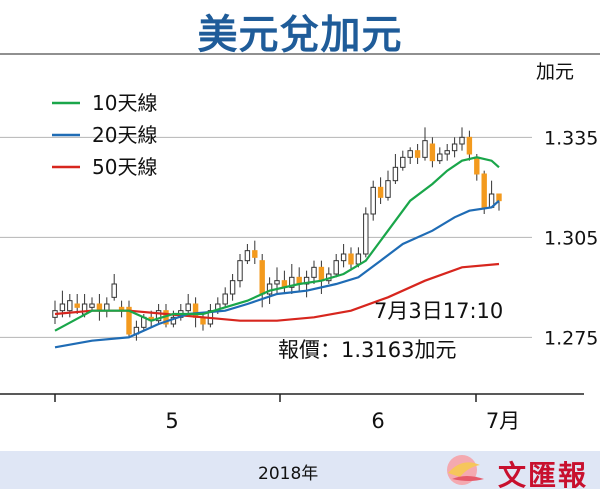 The height and width of the screenshot is (494, 600). Describe the element at coordinates (124, 167) in the screenshot. I see `legend-label: 50天線` at that location.